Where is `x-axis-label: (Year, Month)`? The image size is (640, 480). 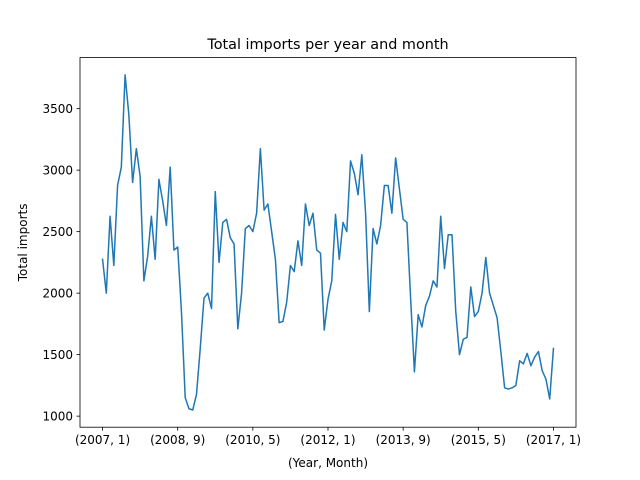
x-axis-label: (Year, Month) is located at coordinates (328, 463).